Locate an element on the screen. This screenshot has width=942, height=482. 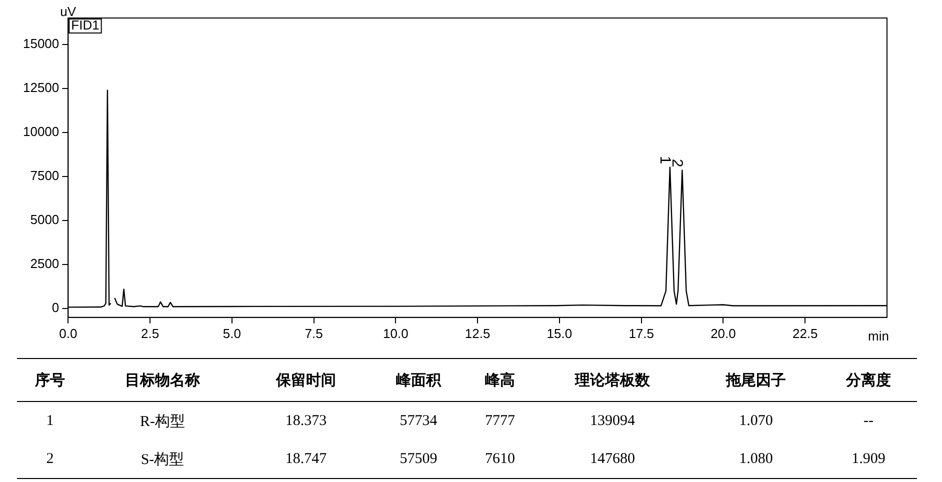
text: 1.909 is located at coordinates (868, 459).